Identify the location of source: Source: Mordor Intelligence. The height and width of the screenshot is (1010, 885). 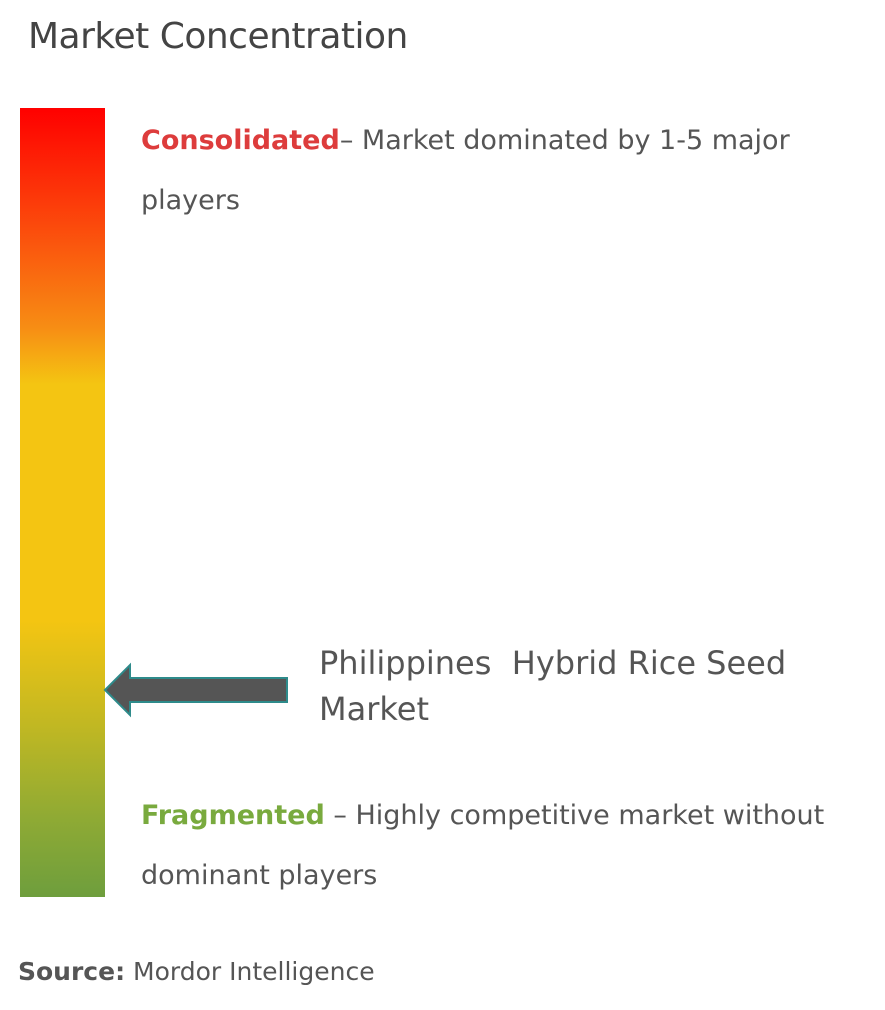
(196, 971).